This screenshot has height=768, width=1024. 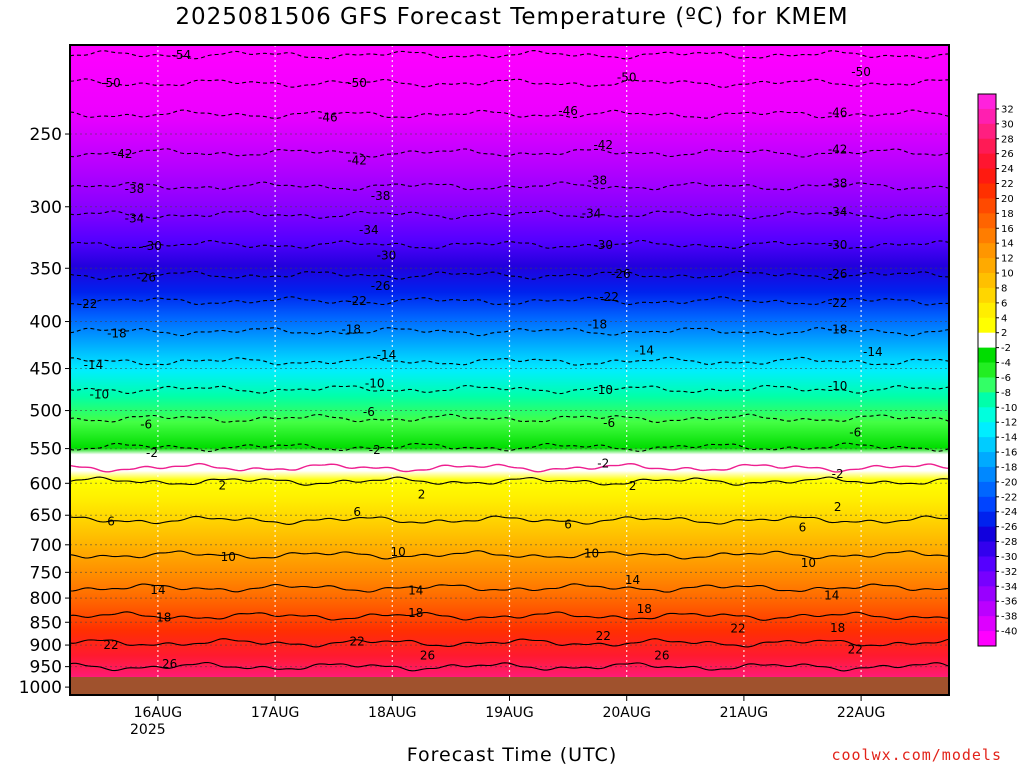 What do you see at coordinates (855, 432) in the screenshot?
I see `contour-label: -6` at bounding box center [855, 432].